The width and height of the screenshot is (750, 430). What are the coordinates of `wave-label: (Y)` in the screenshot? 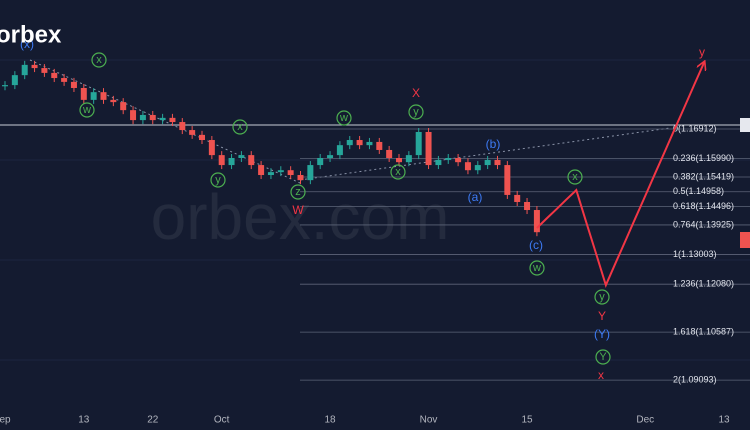 It's located at (602, 334).